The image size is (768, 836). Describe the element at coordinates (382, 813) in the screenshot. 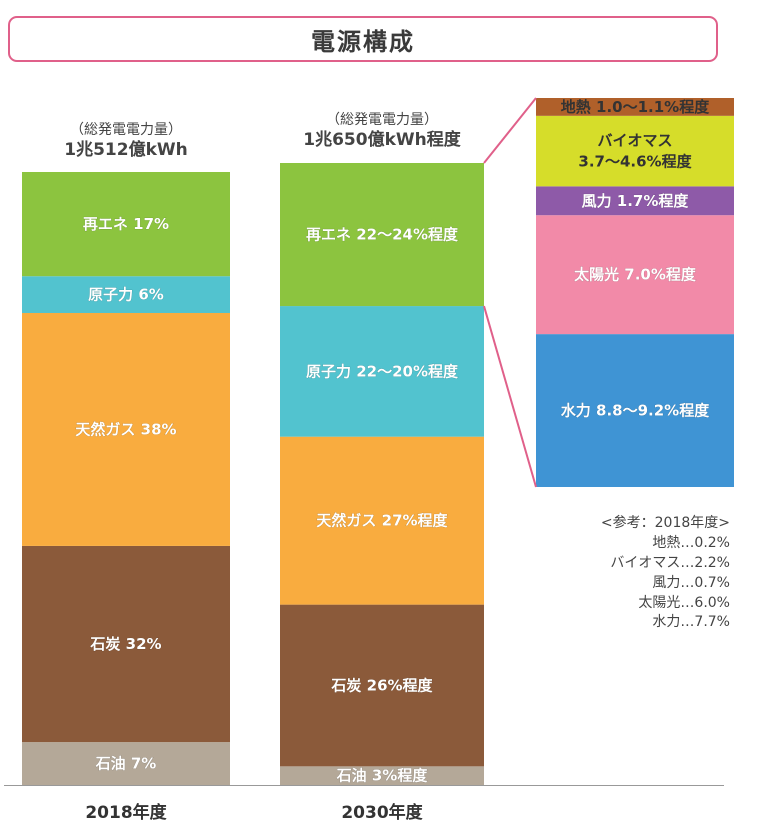

I see `year-label-2030: 2030年度` at that location.